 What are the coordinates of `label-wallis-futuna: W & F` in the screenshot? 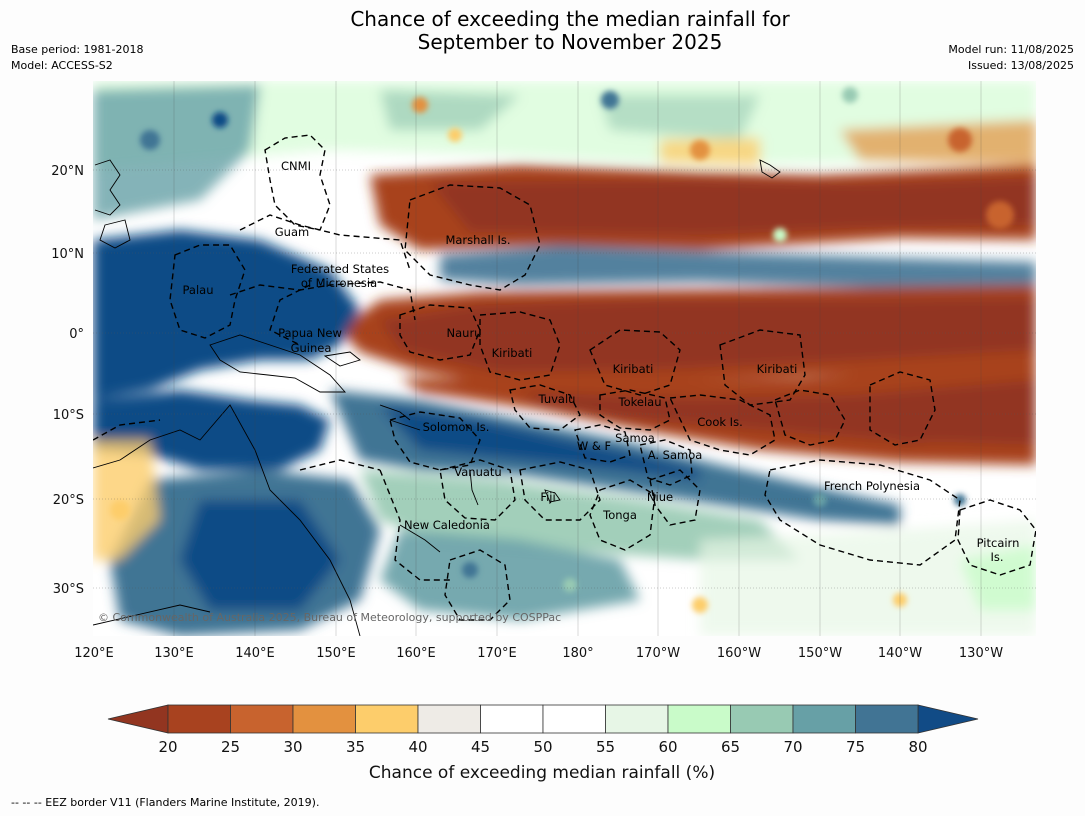 It's located at (594, 446).